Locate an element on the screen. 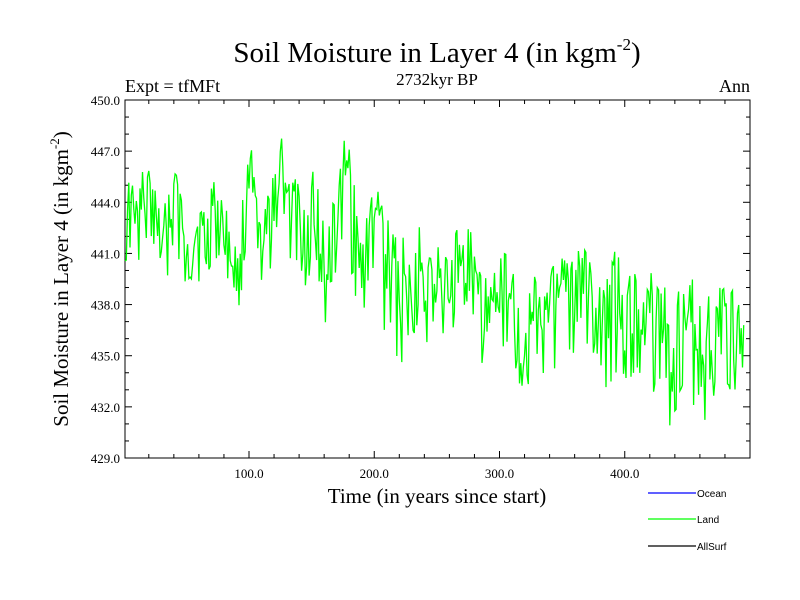 This screenshot has height=600, width=800. y-tick-label: 438.0 is located at coordinates (105, 305).